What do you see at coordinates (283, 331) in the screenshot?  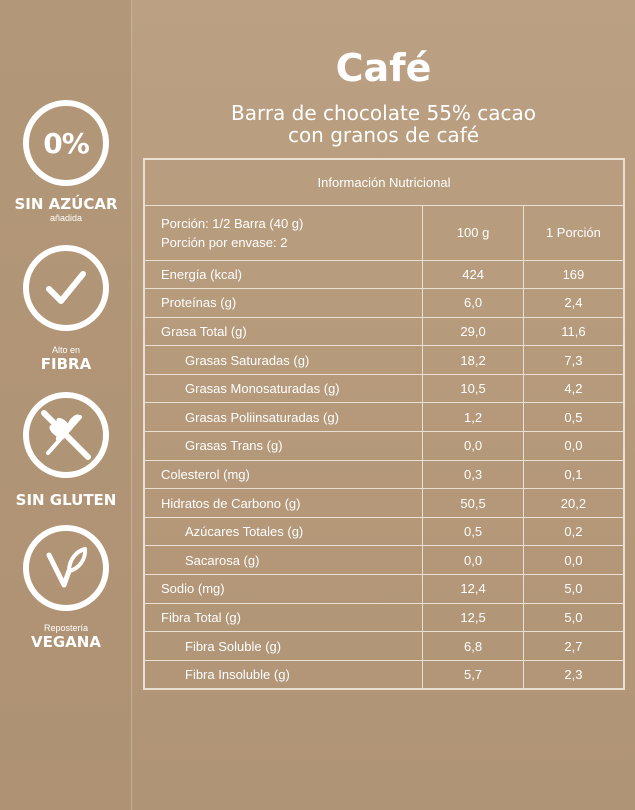 I see `nutrient-label: Grasa Total (g)` at bounding box center [283, 331].